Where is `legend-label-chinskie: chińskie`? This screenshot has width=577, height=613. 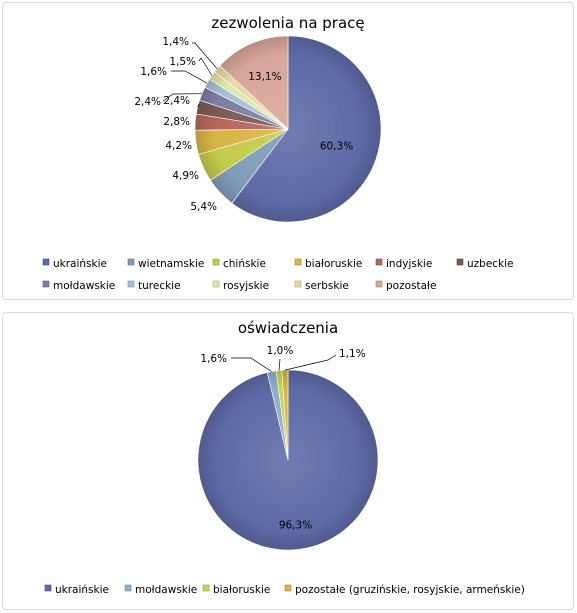 legend-label-chinskie: chińskie is located at coordinates (244, 264).